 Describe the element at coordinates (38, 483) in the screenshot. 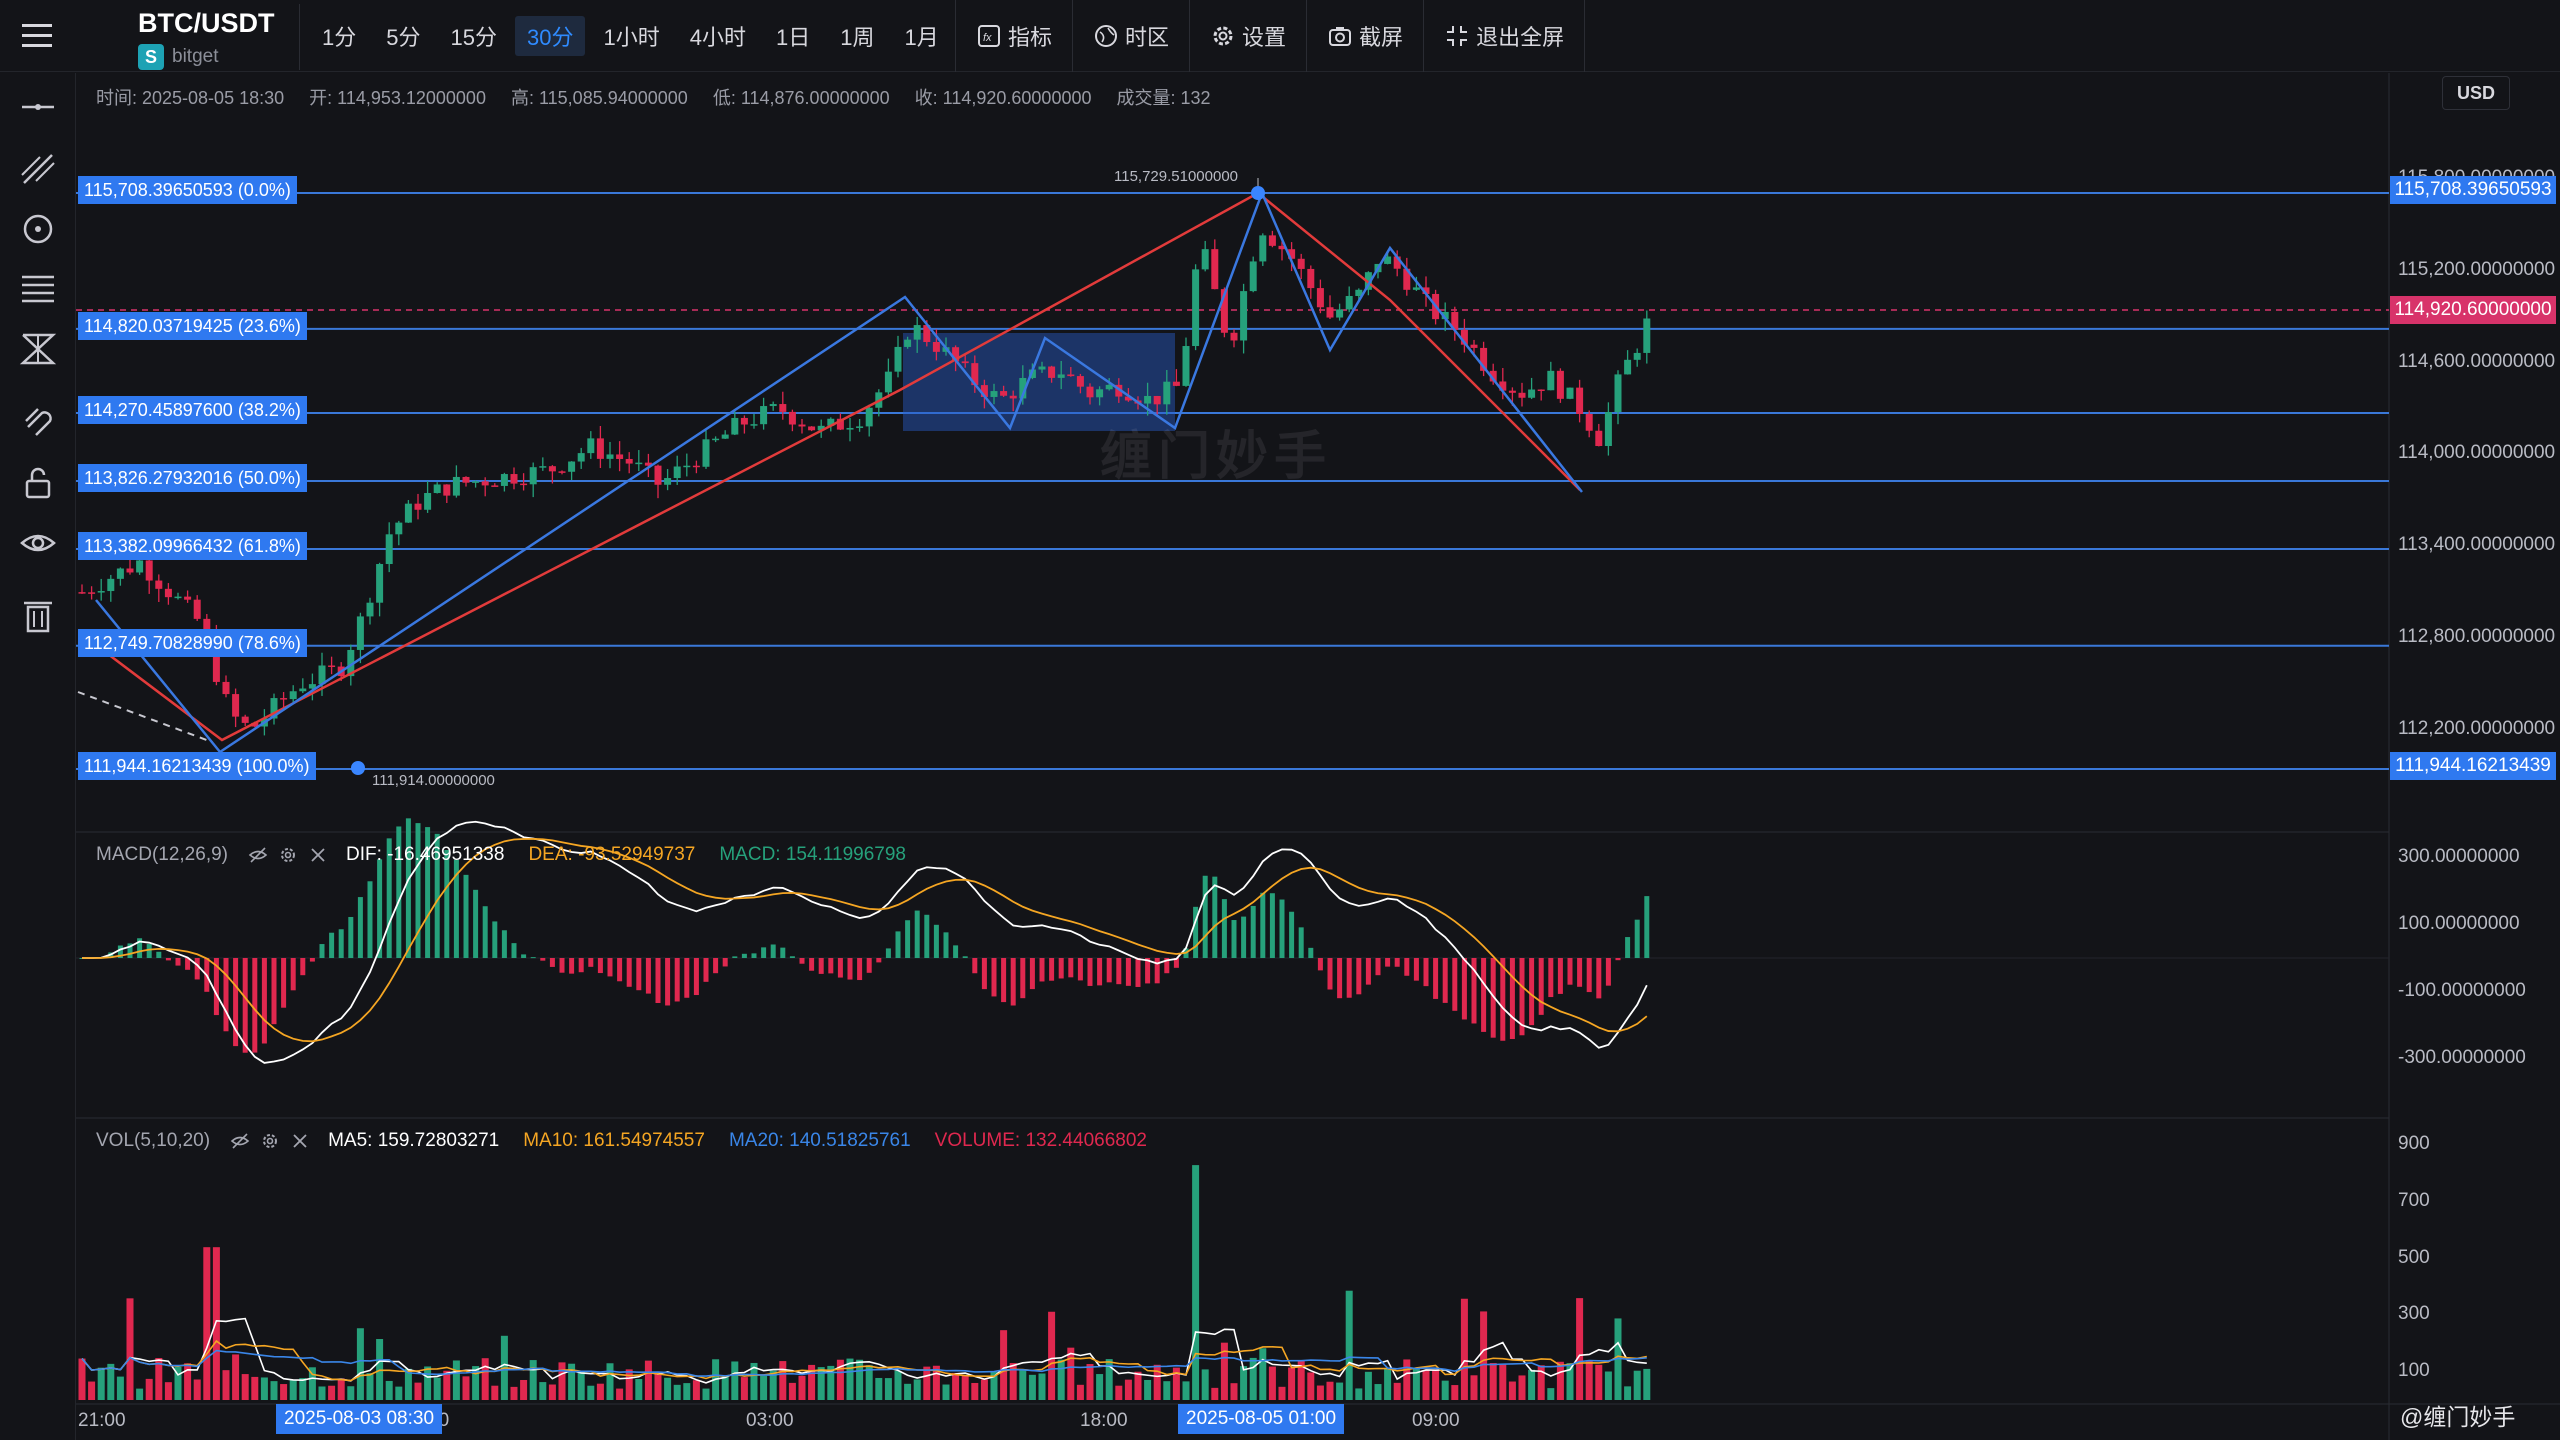

I see `lock-icon` at that location.